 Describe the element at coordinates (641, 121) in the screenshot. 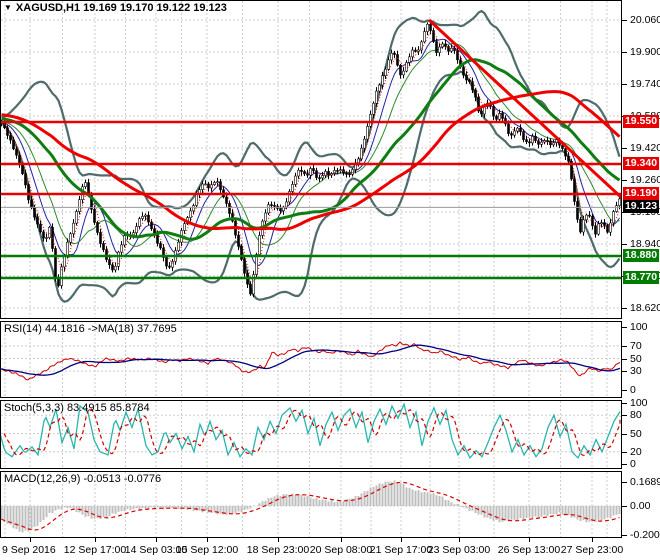

I see `level-price-badge: 19.550` at that location.